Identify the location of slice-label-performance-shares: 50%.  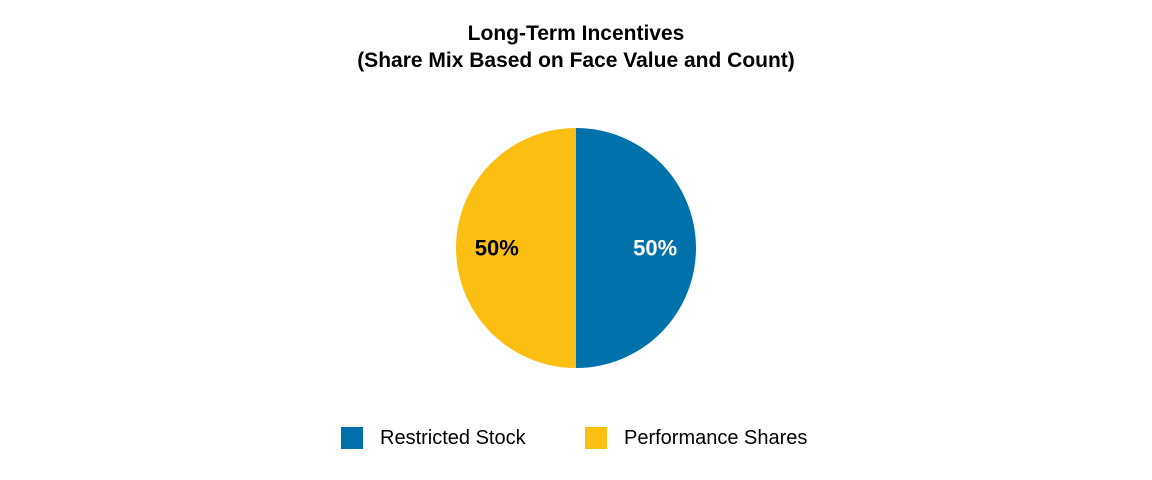
(497, 248).